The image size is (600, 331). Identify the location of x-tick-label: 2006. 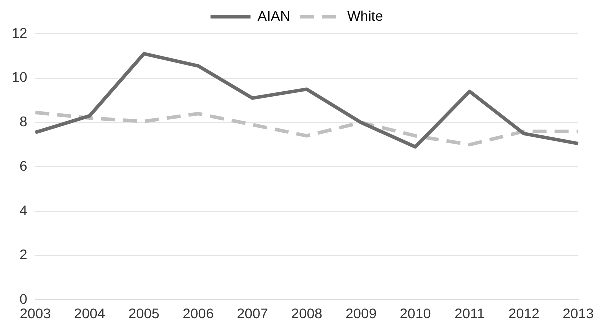
(198, 313).